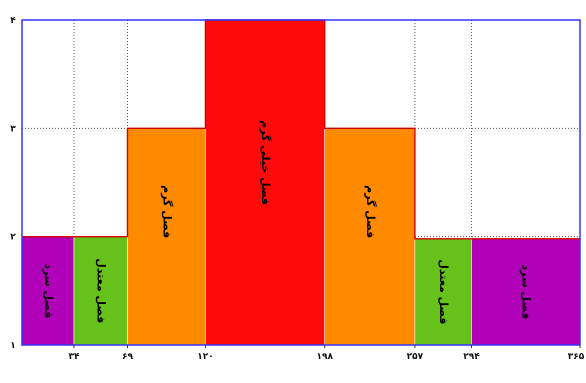 This screenshot has height=383, width=586. Describe the element at coordinates (13, 21) in the screenshot. I see `y-tick-label: ۴` at that location.